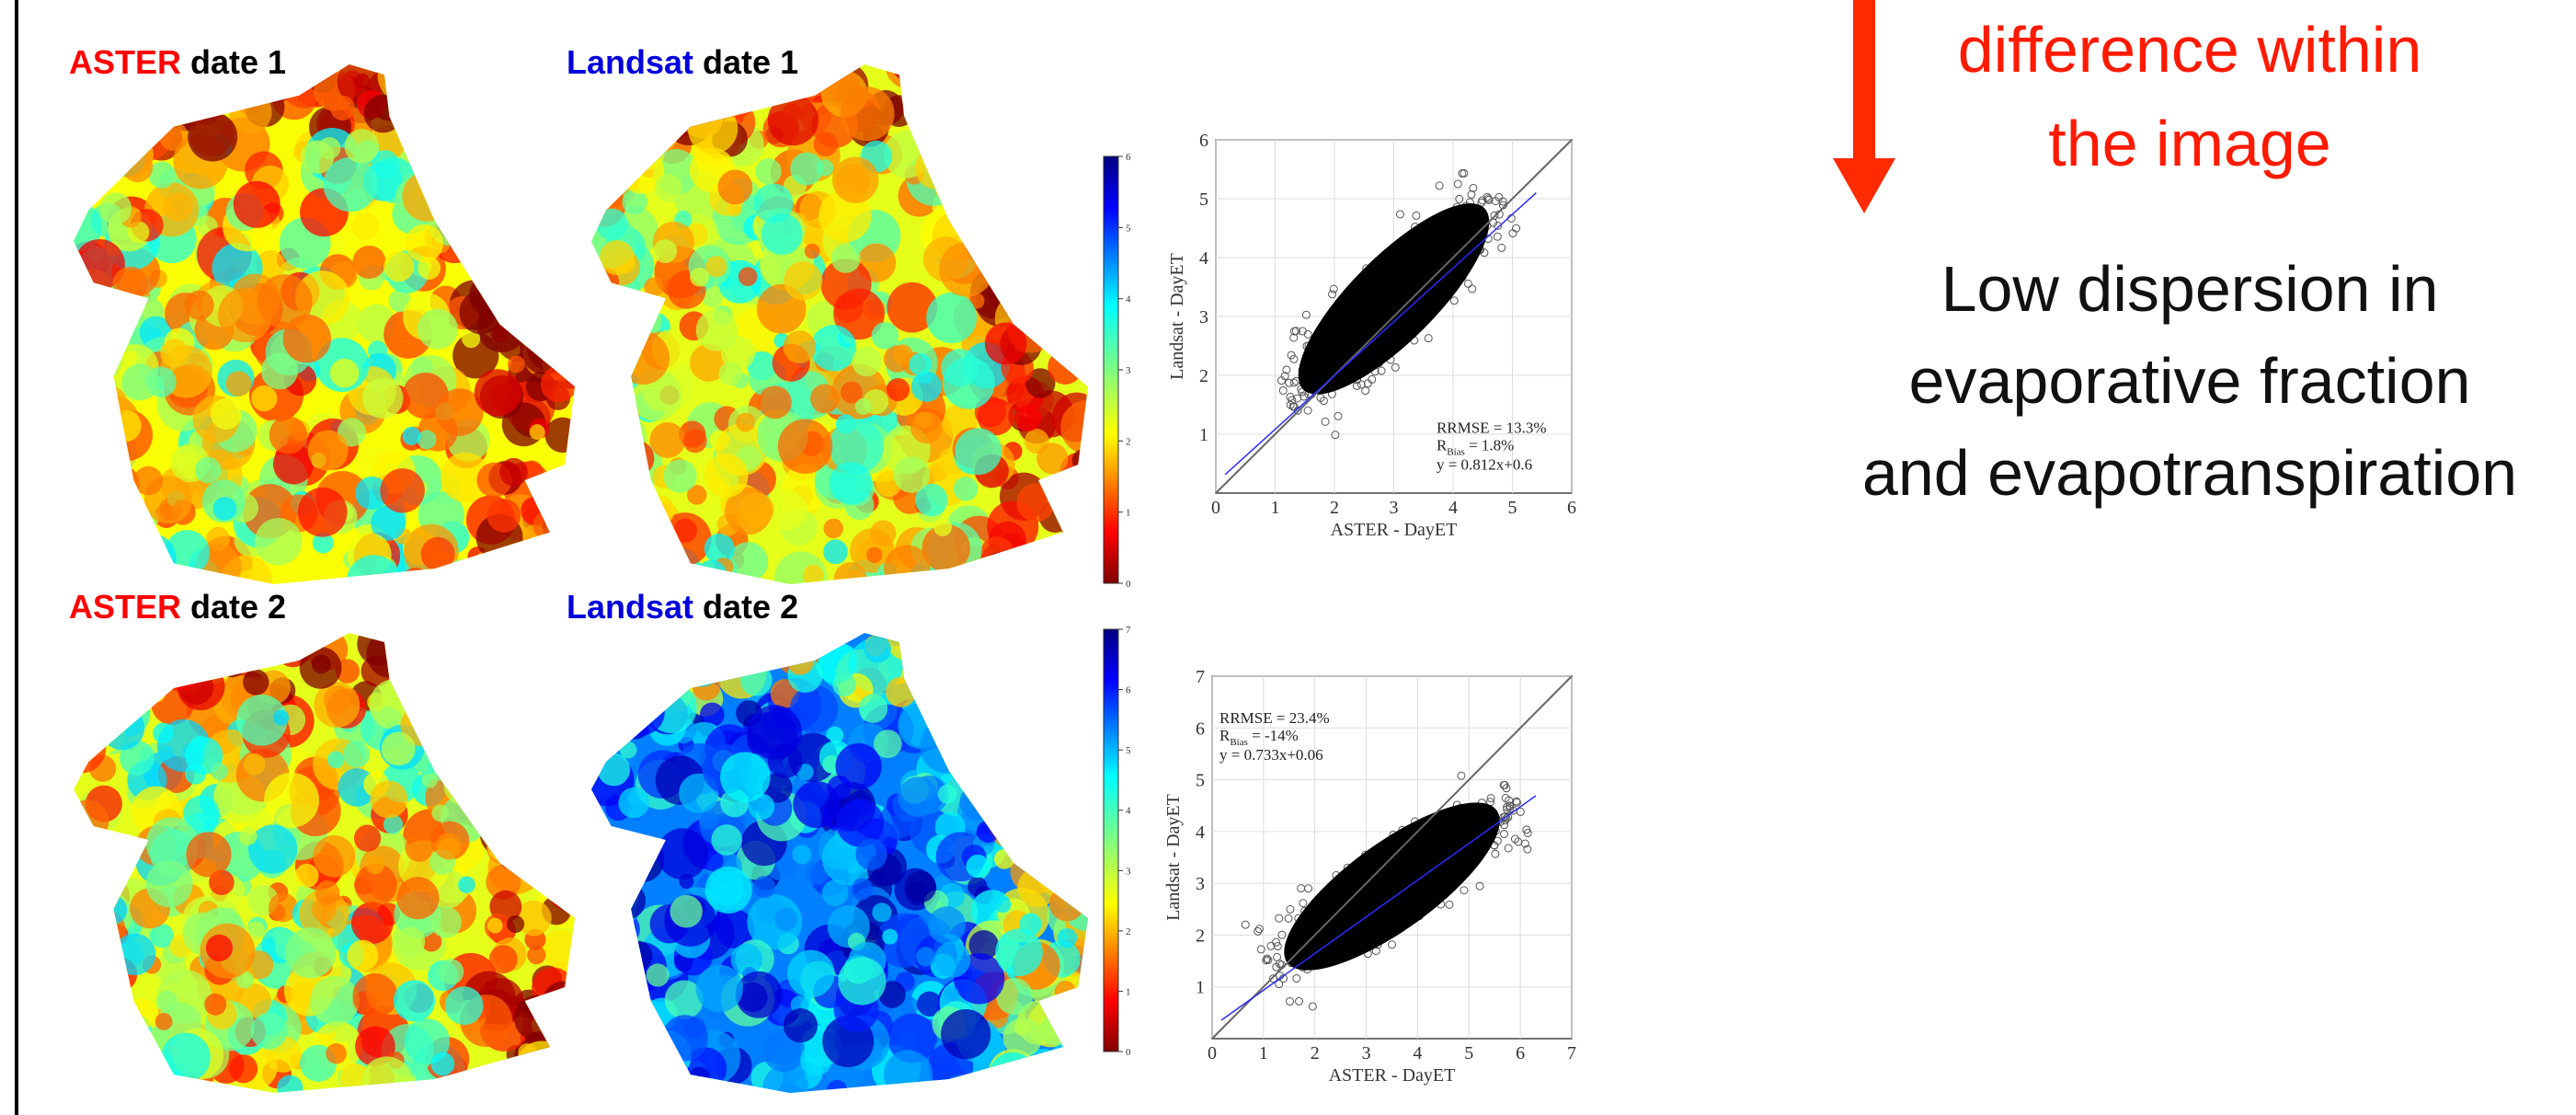 This screenshot has width=2576, height=1115. Describe the element at coordinates (1274, 735) in the screenshot. I see `bias-value: = -14%` at that location.